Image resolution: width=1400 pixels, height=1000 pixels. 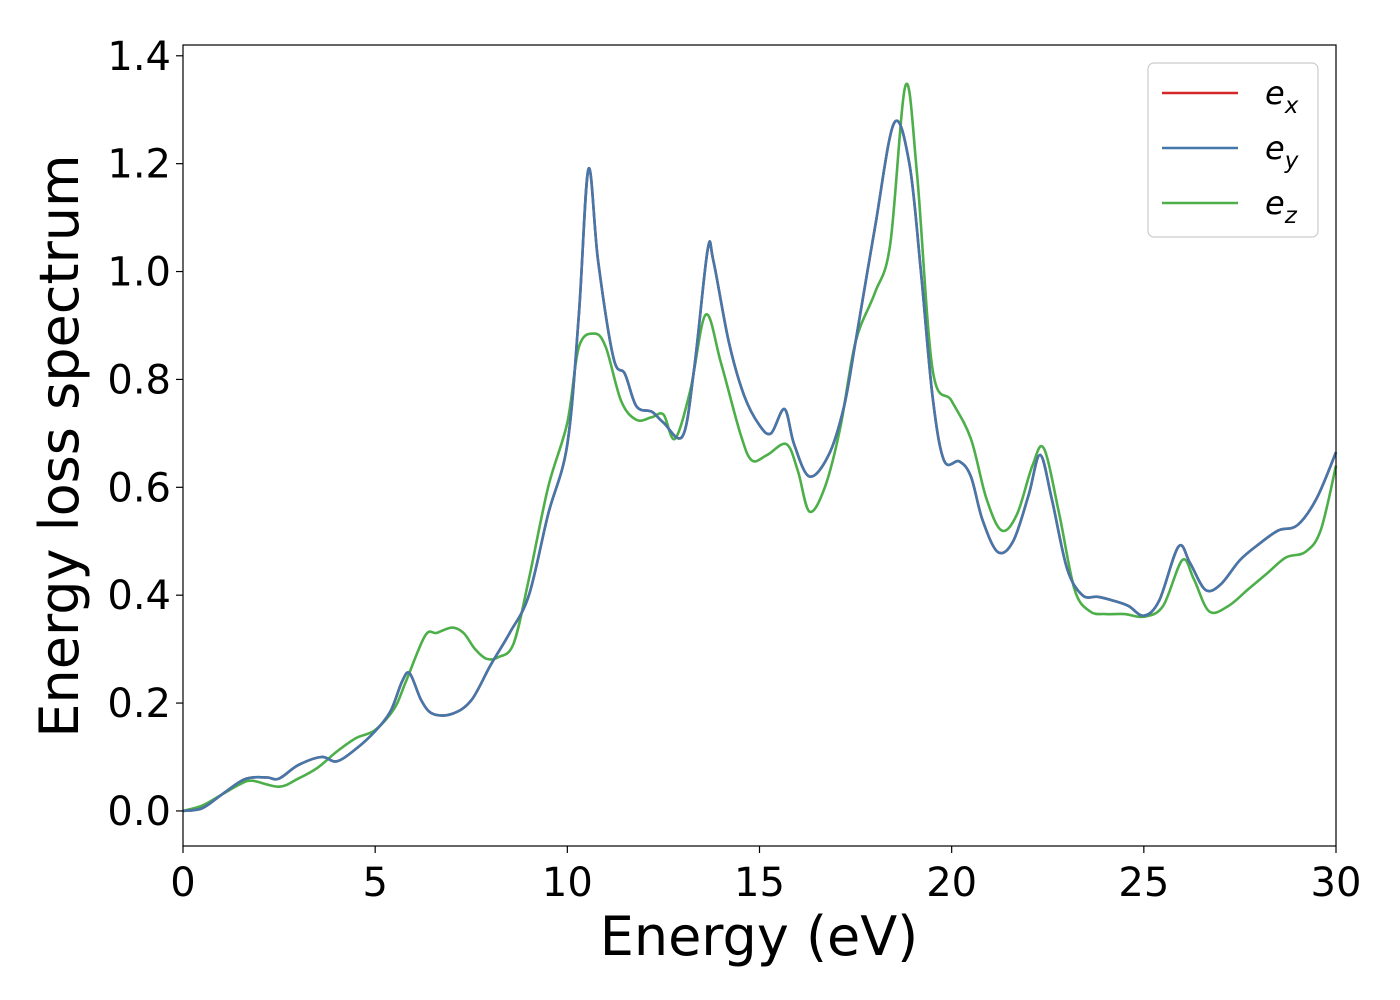 I want to click on y-tick-label: 0.0, so click(x=139, y=812).